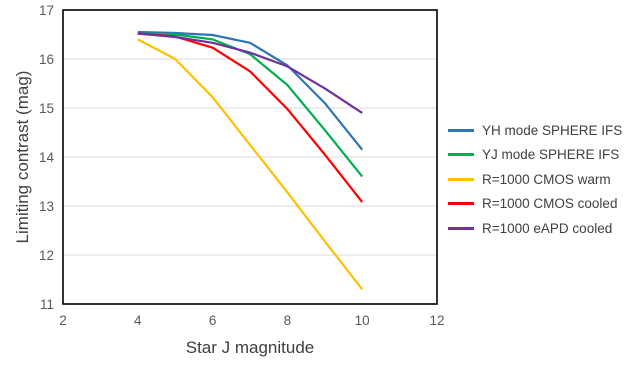 This screenshot has width=642, height=367. What do you see at coordinates (547, 228) in the screenshot?
I see `legend-label: R=1000 eAPD cooled` at bounding box center [547, 228].